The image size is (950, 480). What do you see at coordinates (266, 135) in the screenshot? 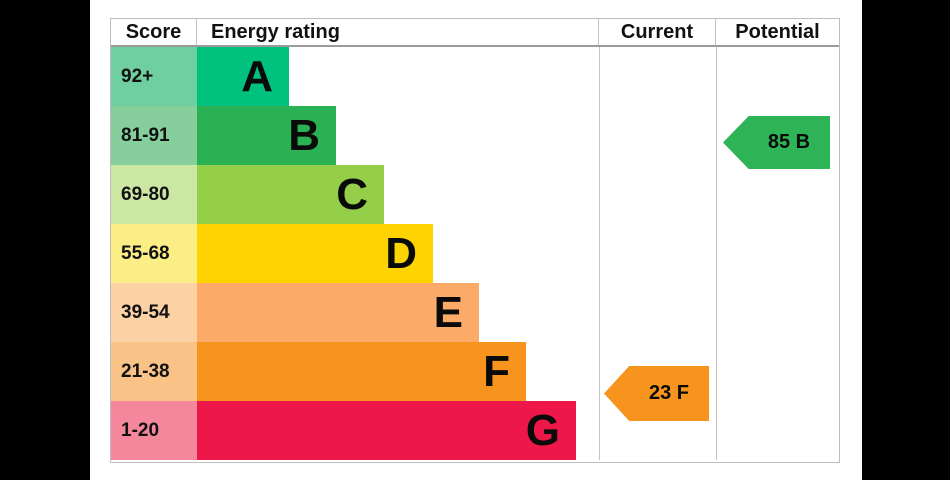
I see `band-bar-b: B` at bounding box center [266, 135].